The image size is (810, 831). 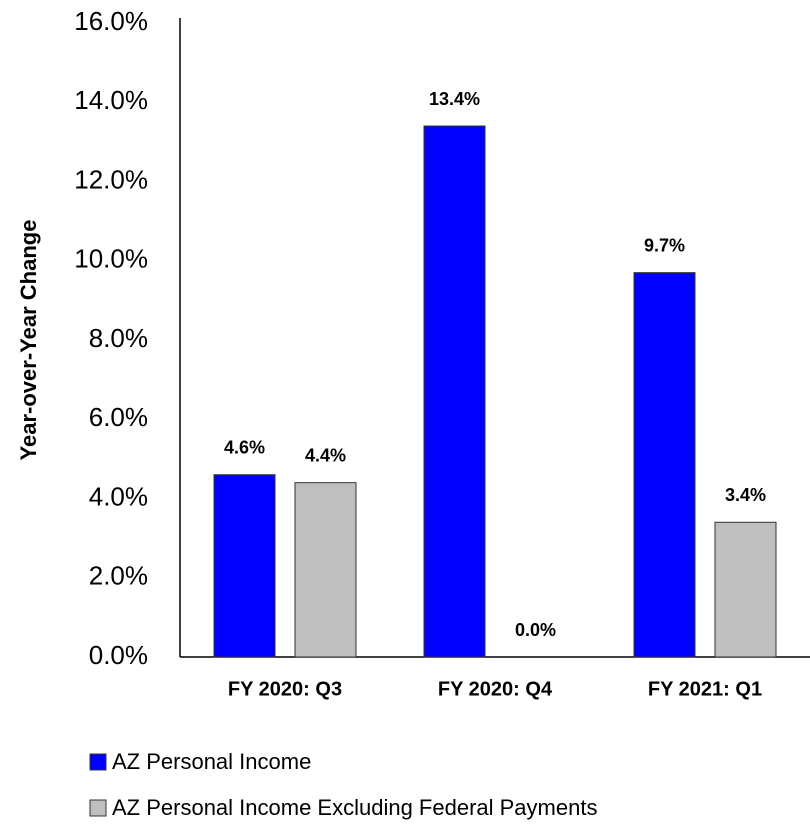 What do you see at coordinates (111, 259) in the screenshot?
I see `y-tick-label: 10.0%` at bounding box center [111, 259].